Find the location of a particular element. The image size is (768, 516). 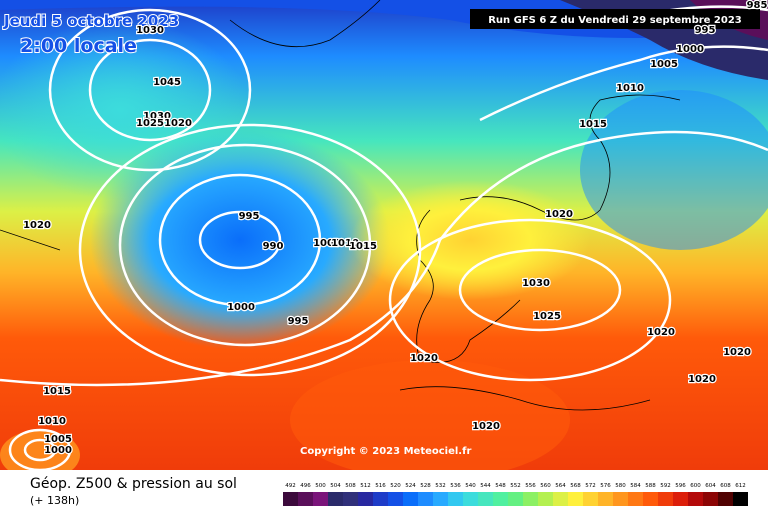

footer-title: Géop. Z500 & pression au sol is located at coordinates (133, 484).